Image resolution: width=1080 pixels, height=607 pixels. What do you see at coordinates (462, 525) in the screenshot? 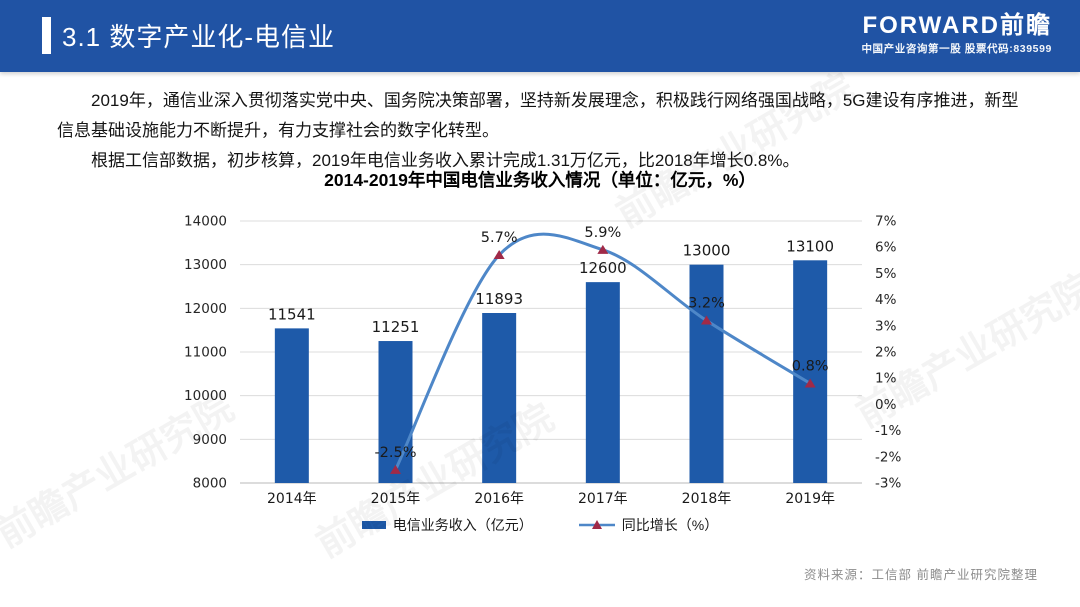
I see `legend-label-revenue: 电信业务收入（亿元）` at bounding box center [462, 525].